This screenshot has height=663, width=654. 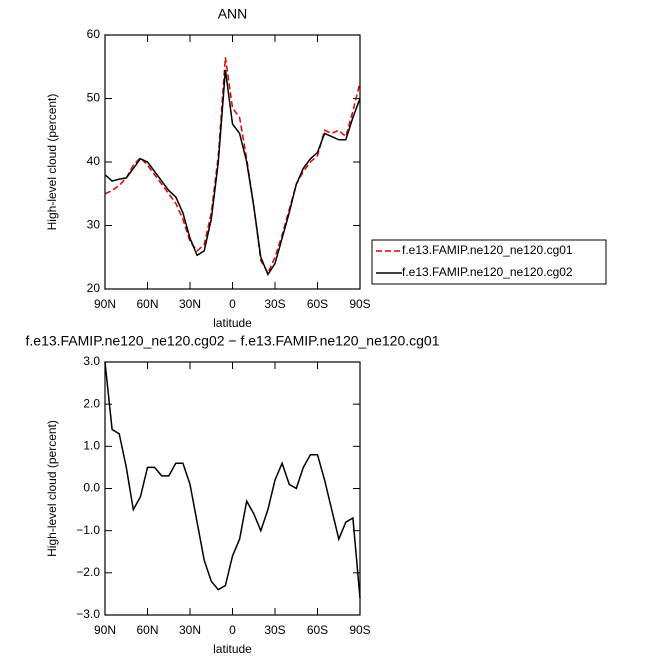 What do you see at coordinates (94, 98) in the screenshot?
I see `y-tick-label: 50` at bounding box center [94, 98].